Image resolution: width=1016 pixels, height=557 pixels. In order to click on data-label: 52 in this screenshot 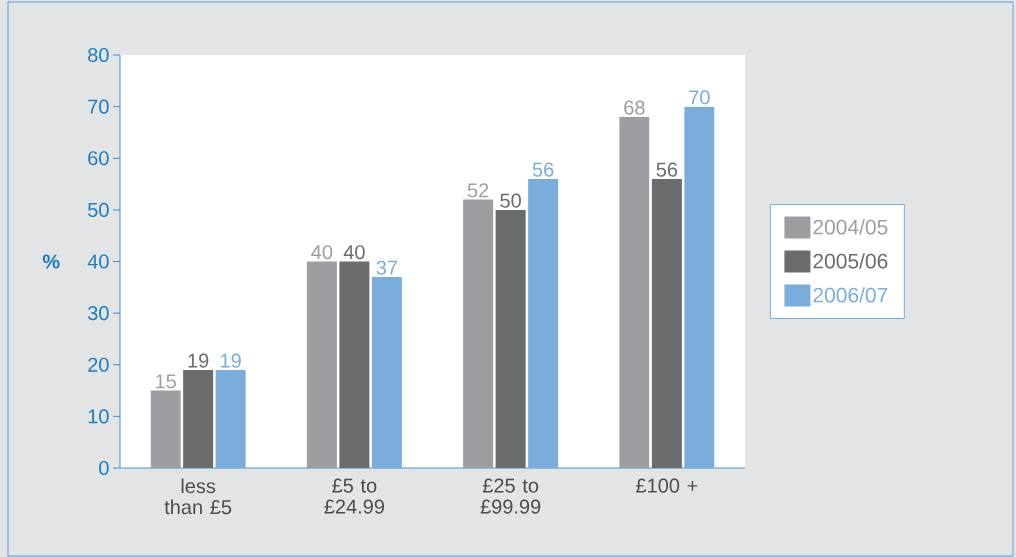, I will do `click(478, 190)`.